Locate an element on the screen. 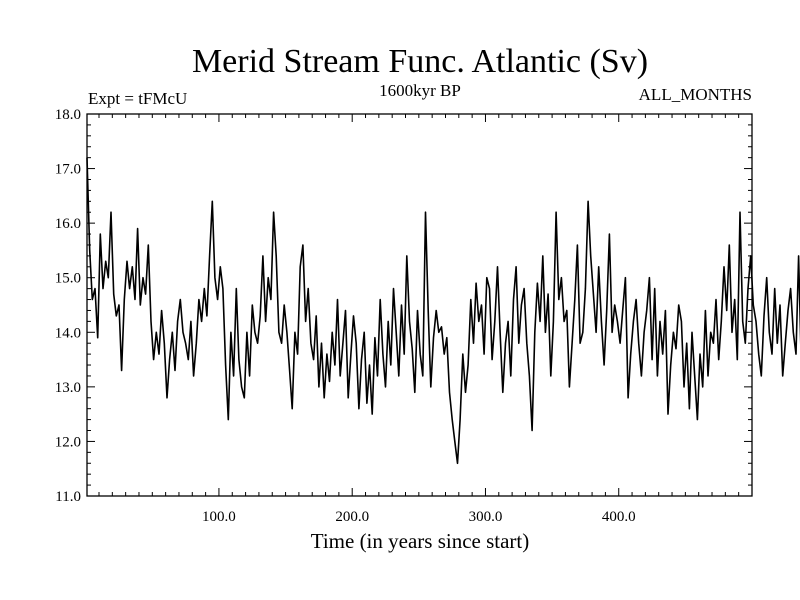 The width and height of the screenshot is (800, 600). chart-title: Merid Stream Func. Atlantic (Sv) is located at coordinates (420, 61).